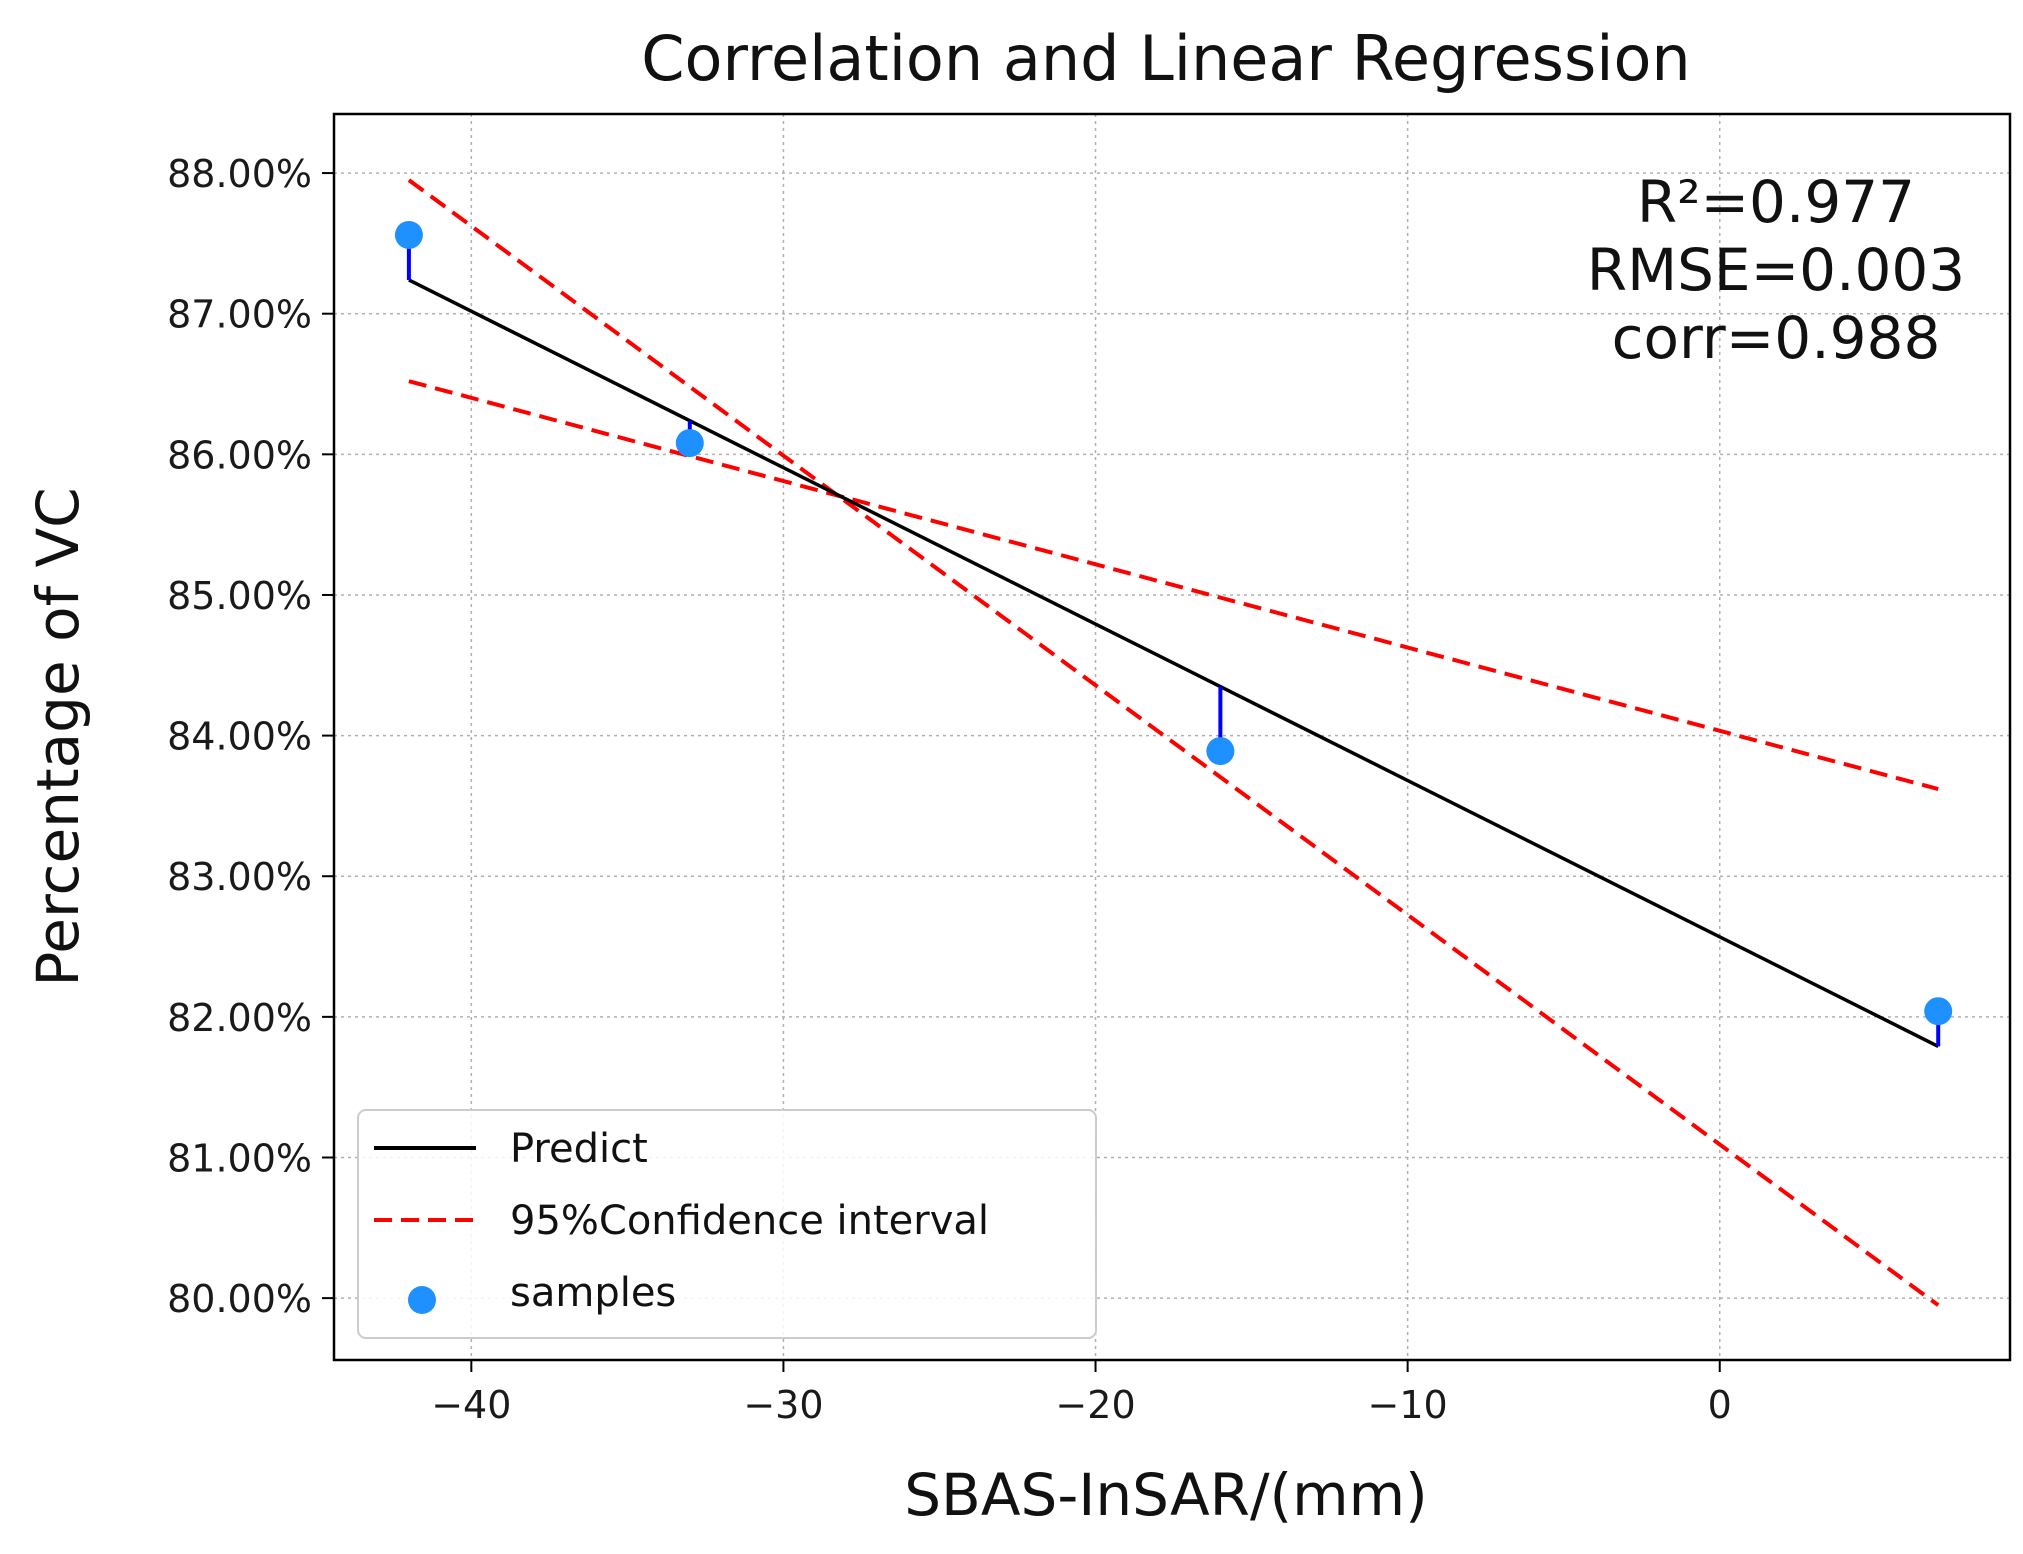 Image resolution: width=2023 pixels, height=1554 pixels. I want to click on legend-samples-label: samples, so click(593, 1293).